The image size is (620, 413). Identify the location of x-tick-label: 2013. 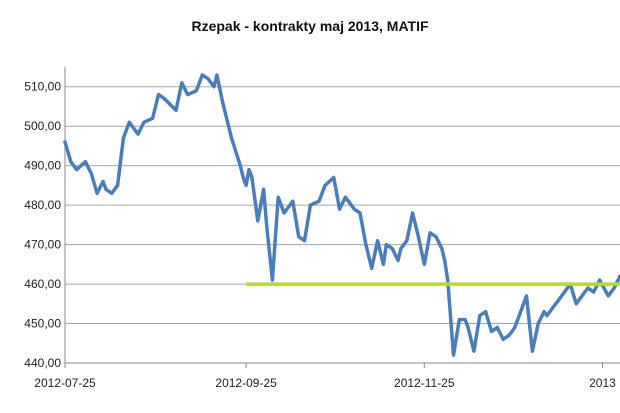
(602, 383).